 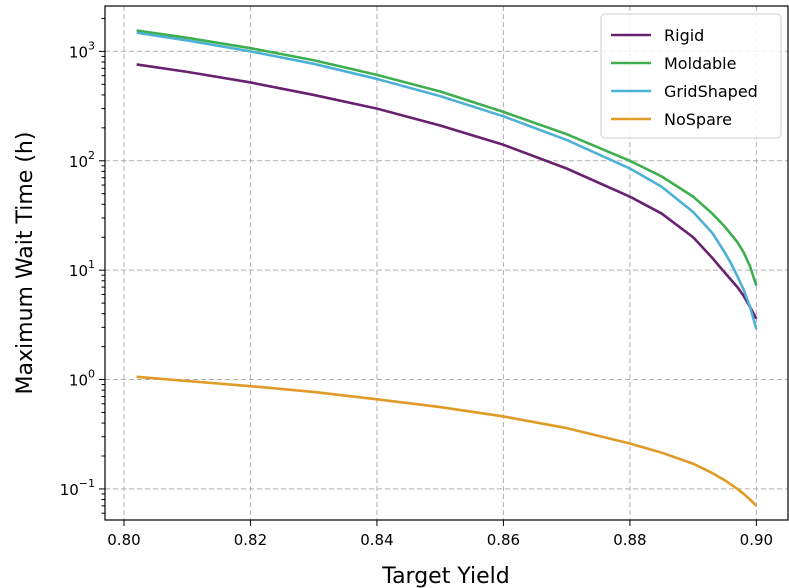 I want to click on legend-label-rigid: Rigid, so click(x=684, y=35).